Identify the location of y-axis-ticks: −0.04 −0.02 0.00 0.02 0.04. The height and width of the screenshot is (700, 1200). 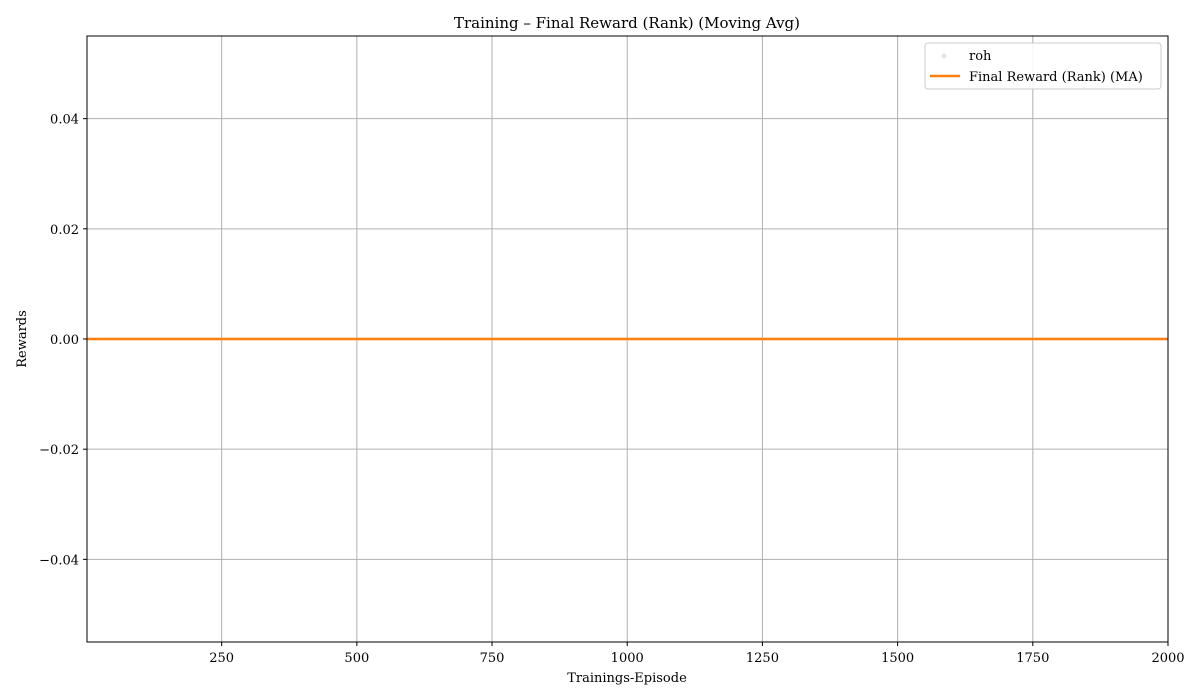
(63, 340).